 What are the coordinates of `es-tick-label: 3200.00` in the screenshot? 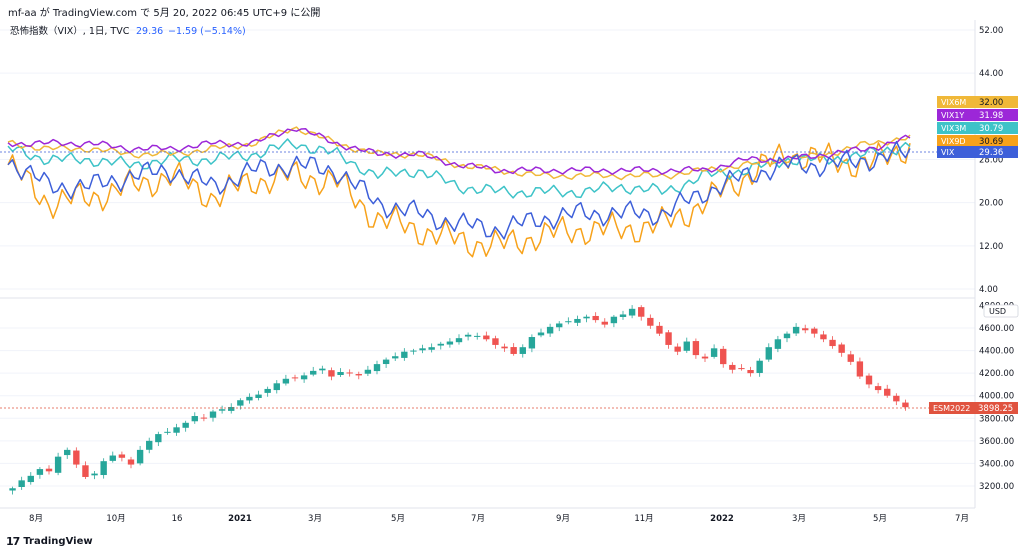 It's located at (996, 487).